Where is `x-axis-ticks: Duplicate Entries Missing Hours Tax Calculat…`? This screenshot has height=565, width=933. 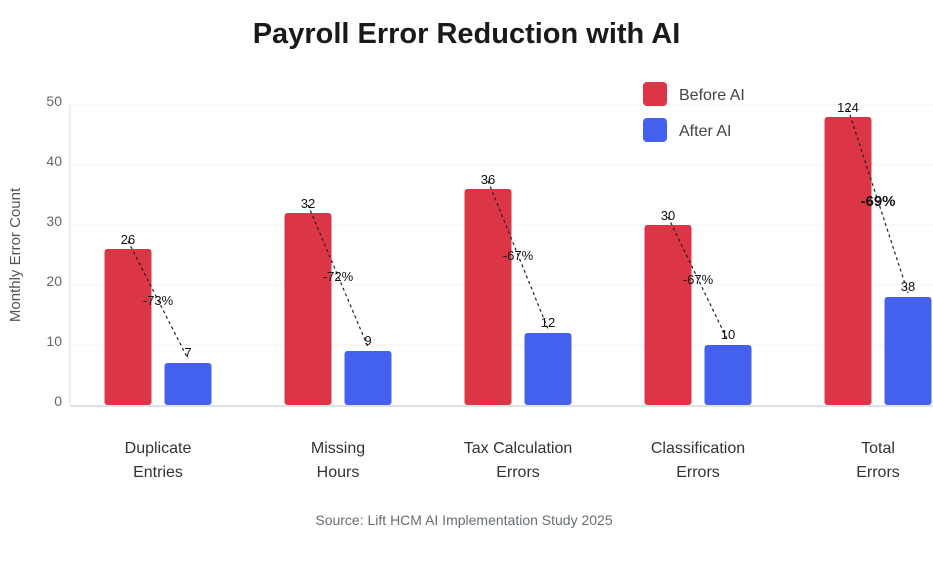 x-axis-ticks: Duplicate Entries Missing Hours Tax Calculat… is located at coordinates (512, 460).